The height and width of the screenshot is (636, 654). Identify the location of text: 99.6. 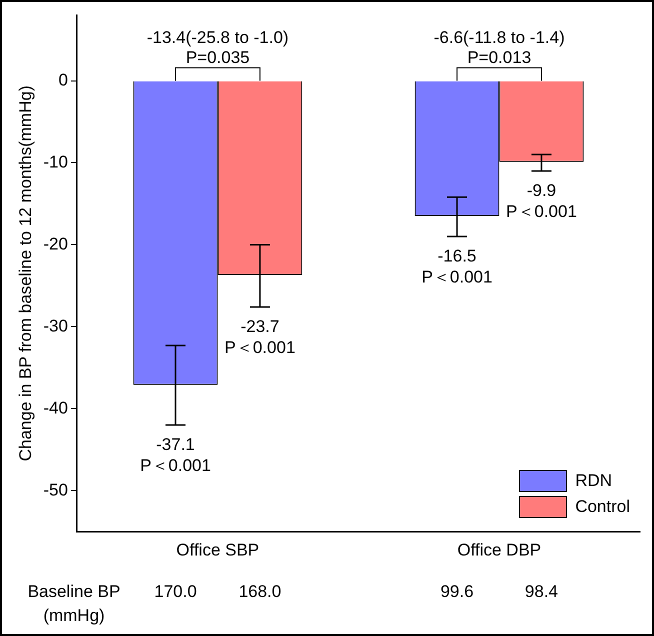
(457, 591).